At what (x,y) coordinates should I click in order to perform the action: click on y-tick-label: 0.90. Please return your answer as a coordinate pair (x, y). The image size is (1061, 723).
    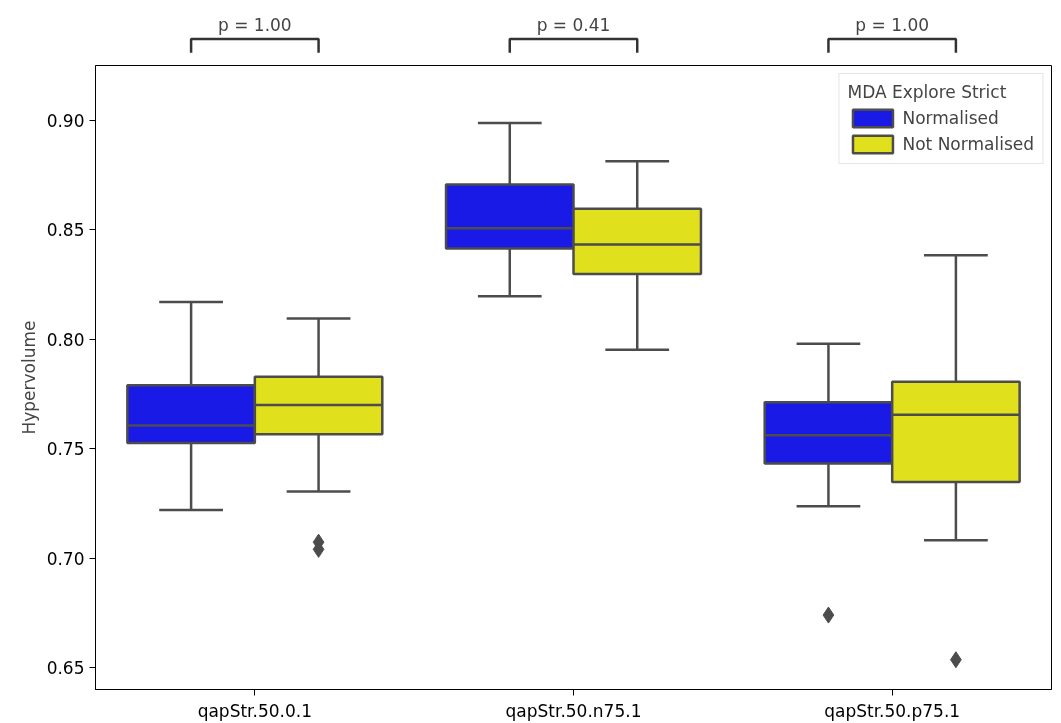
    Looking at the image, I should click on (65, 120).